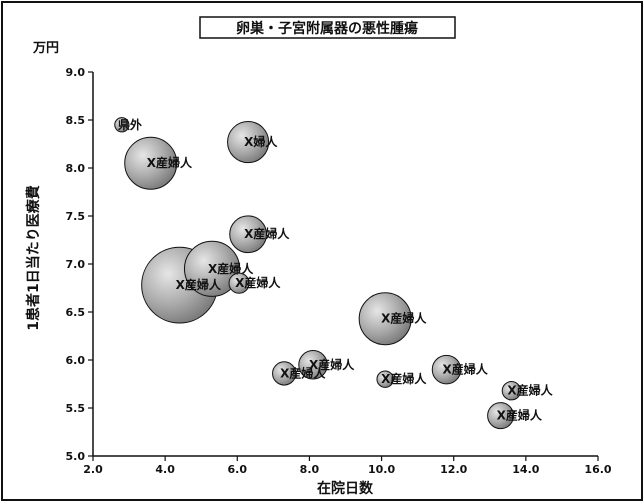  I want to click on y-tick-label: 6.0, so click(76, 360).